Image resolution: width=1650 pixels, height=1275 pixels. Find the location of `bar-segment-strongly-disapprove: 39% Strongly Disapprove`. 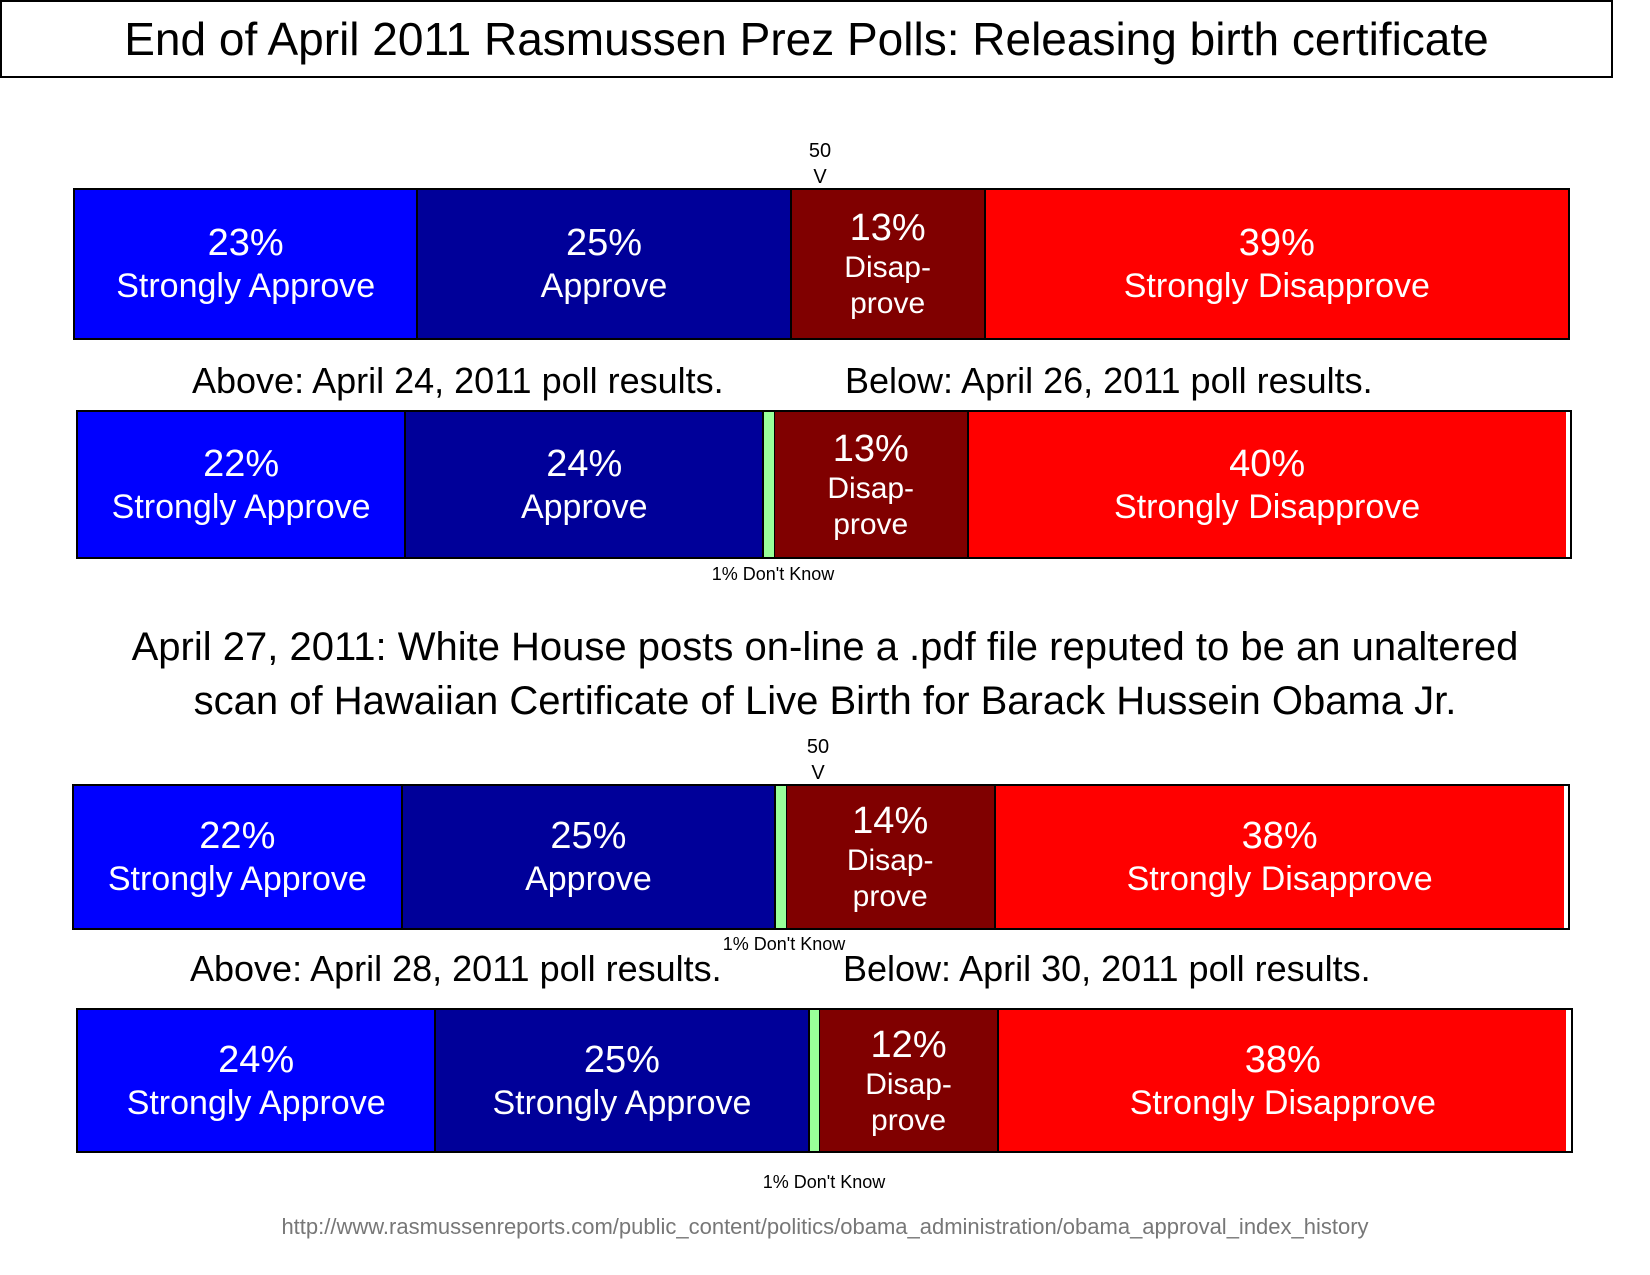

bar-segment-strongly-disapprove: 39% Strongly Disapprove is located at coordinates (1276, 264).